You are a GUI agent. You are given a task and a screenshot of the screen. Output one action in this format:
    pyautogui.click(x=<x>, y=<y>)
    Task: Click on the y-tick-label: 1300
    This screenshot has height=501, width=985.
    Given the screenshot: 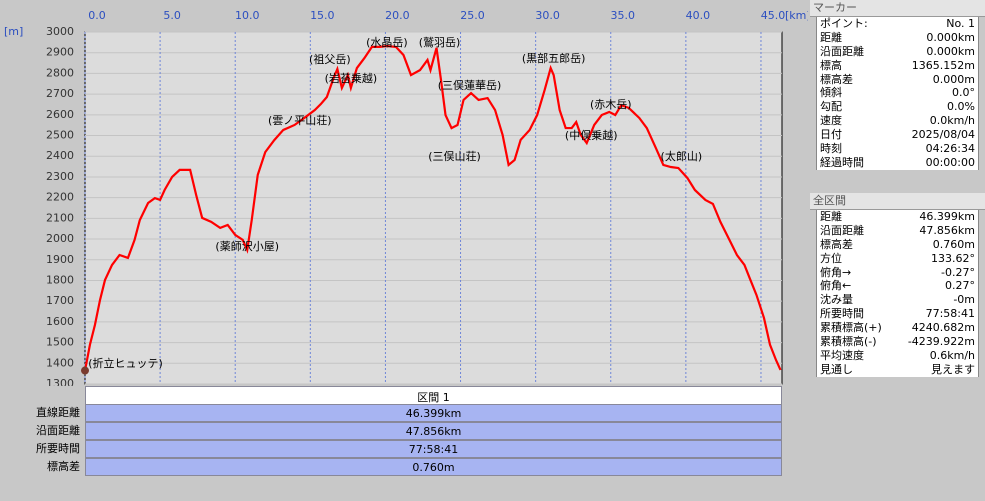 What is the action you would take?
    pyautogui.click(x=60, y=381)
    